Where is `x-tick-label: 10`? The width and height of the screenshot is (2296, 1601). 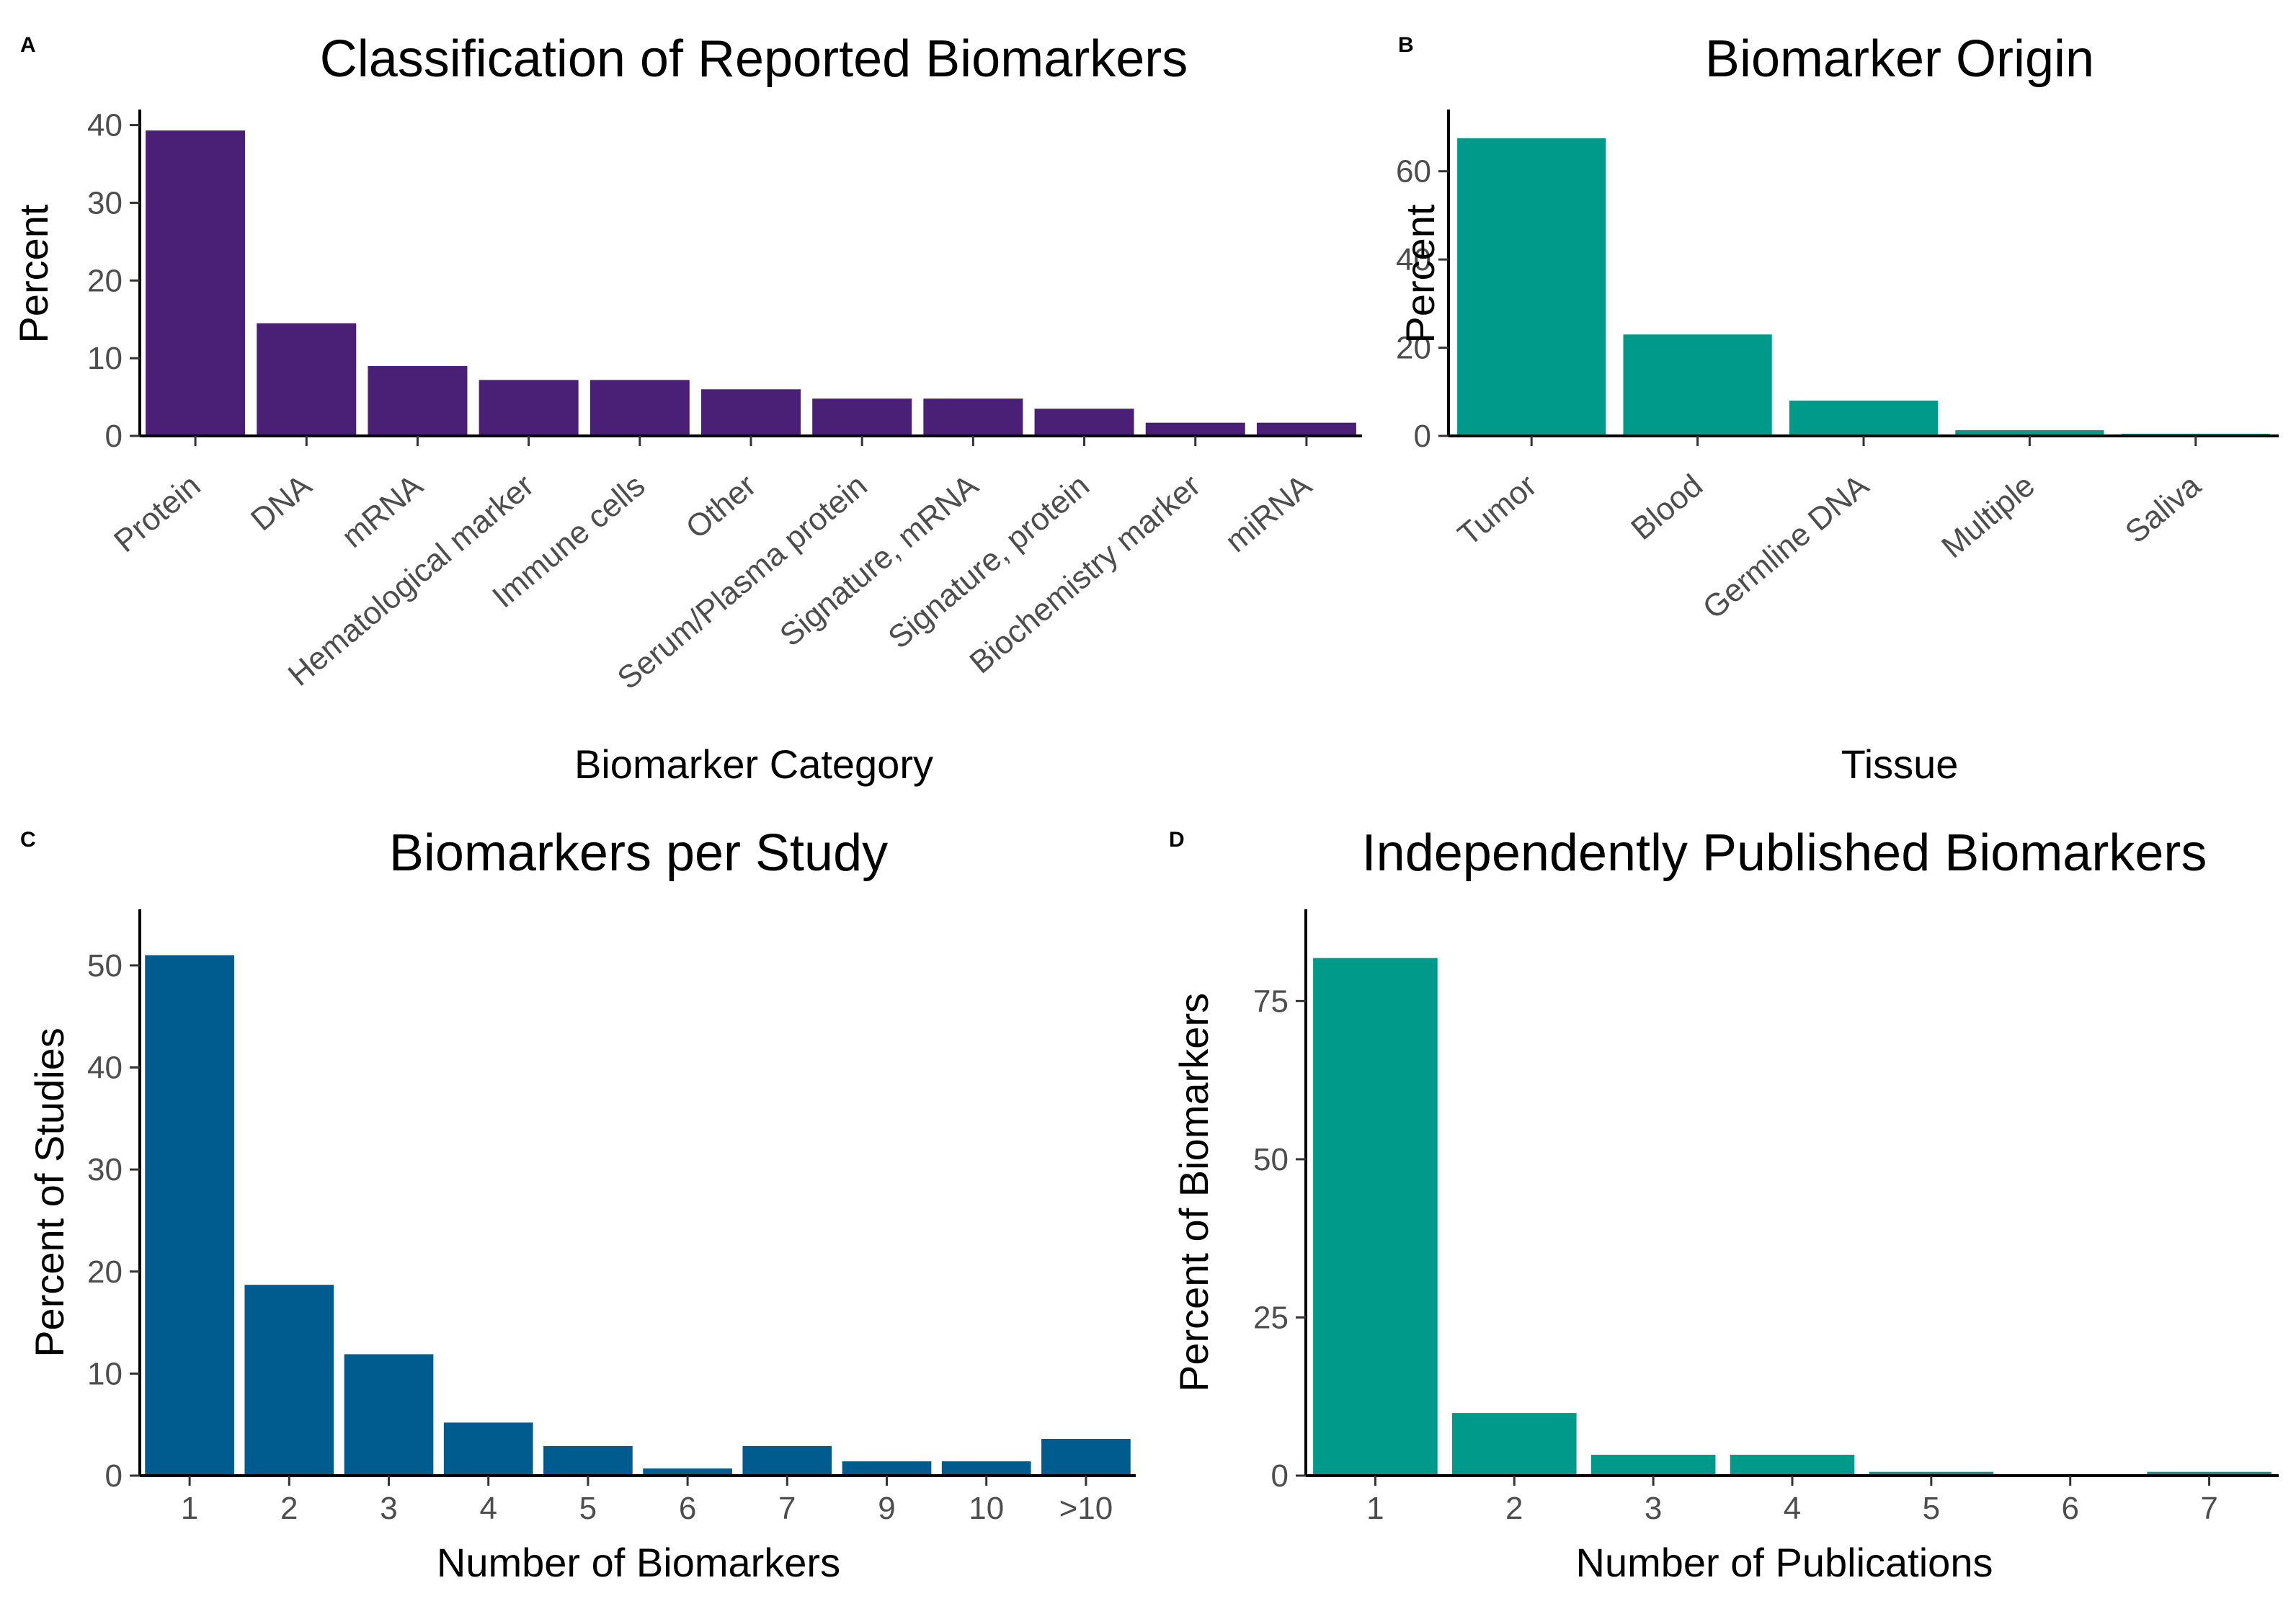 x-tick-label: 10 is located at coordinates (987, 1508).